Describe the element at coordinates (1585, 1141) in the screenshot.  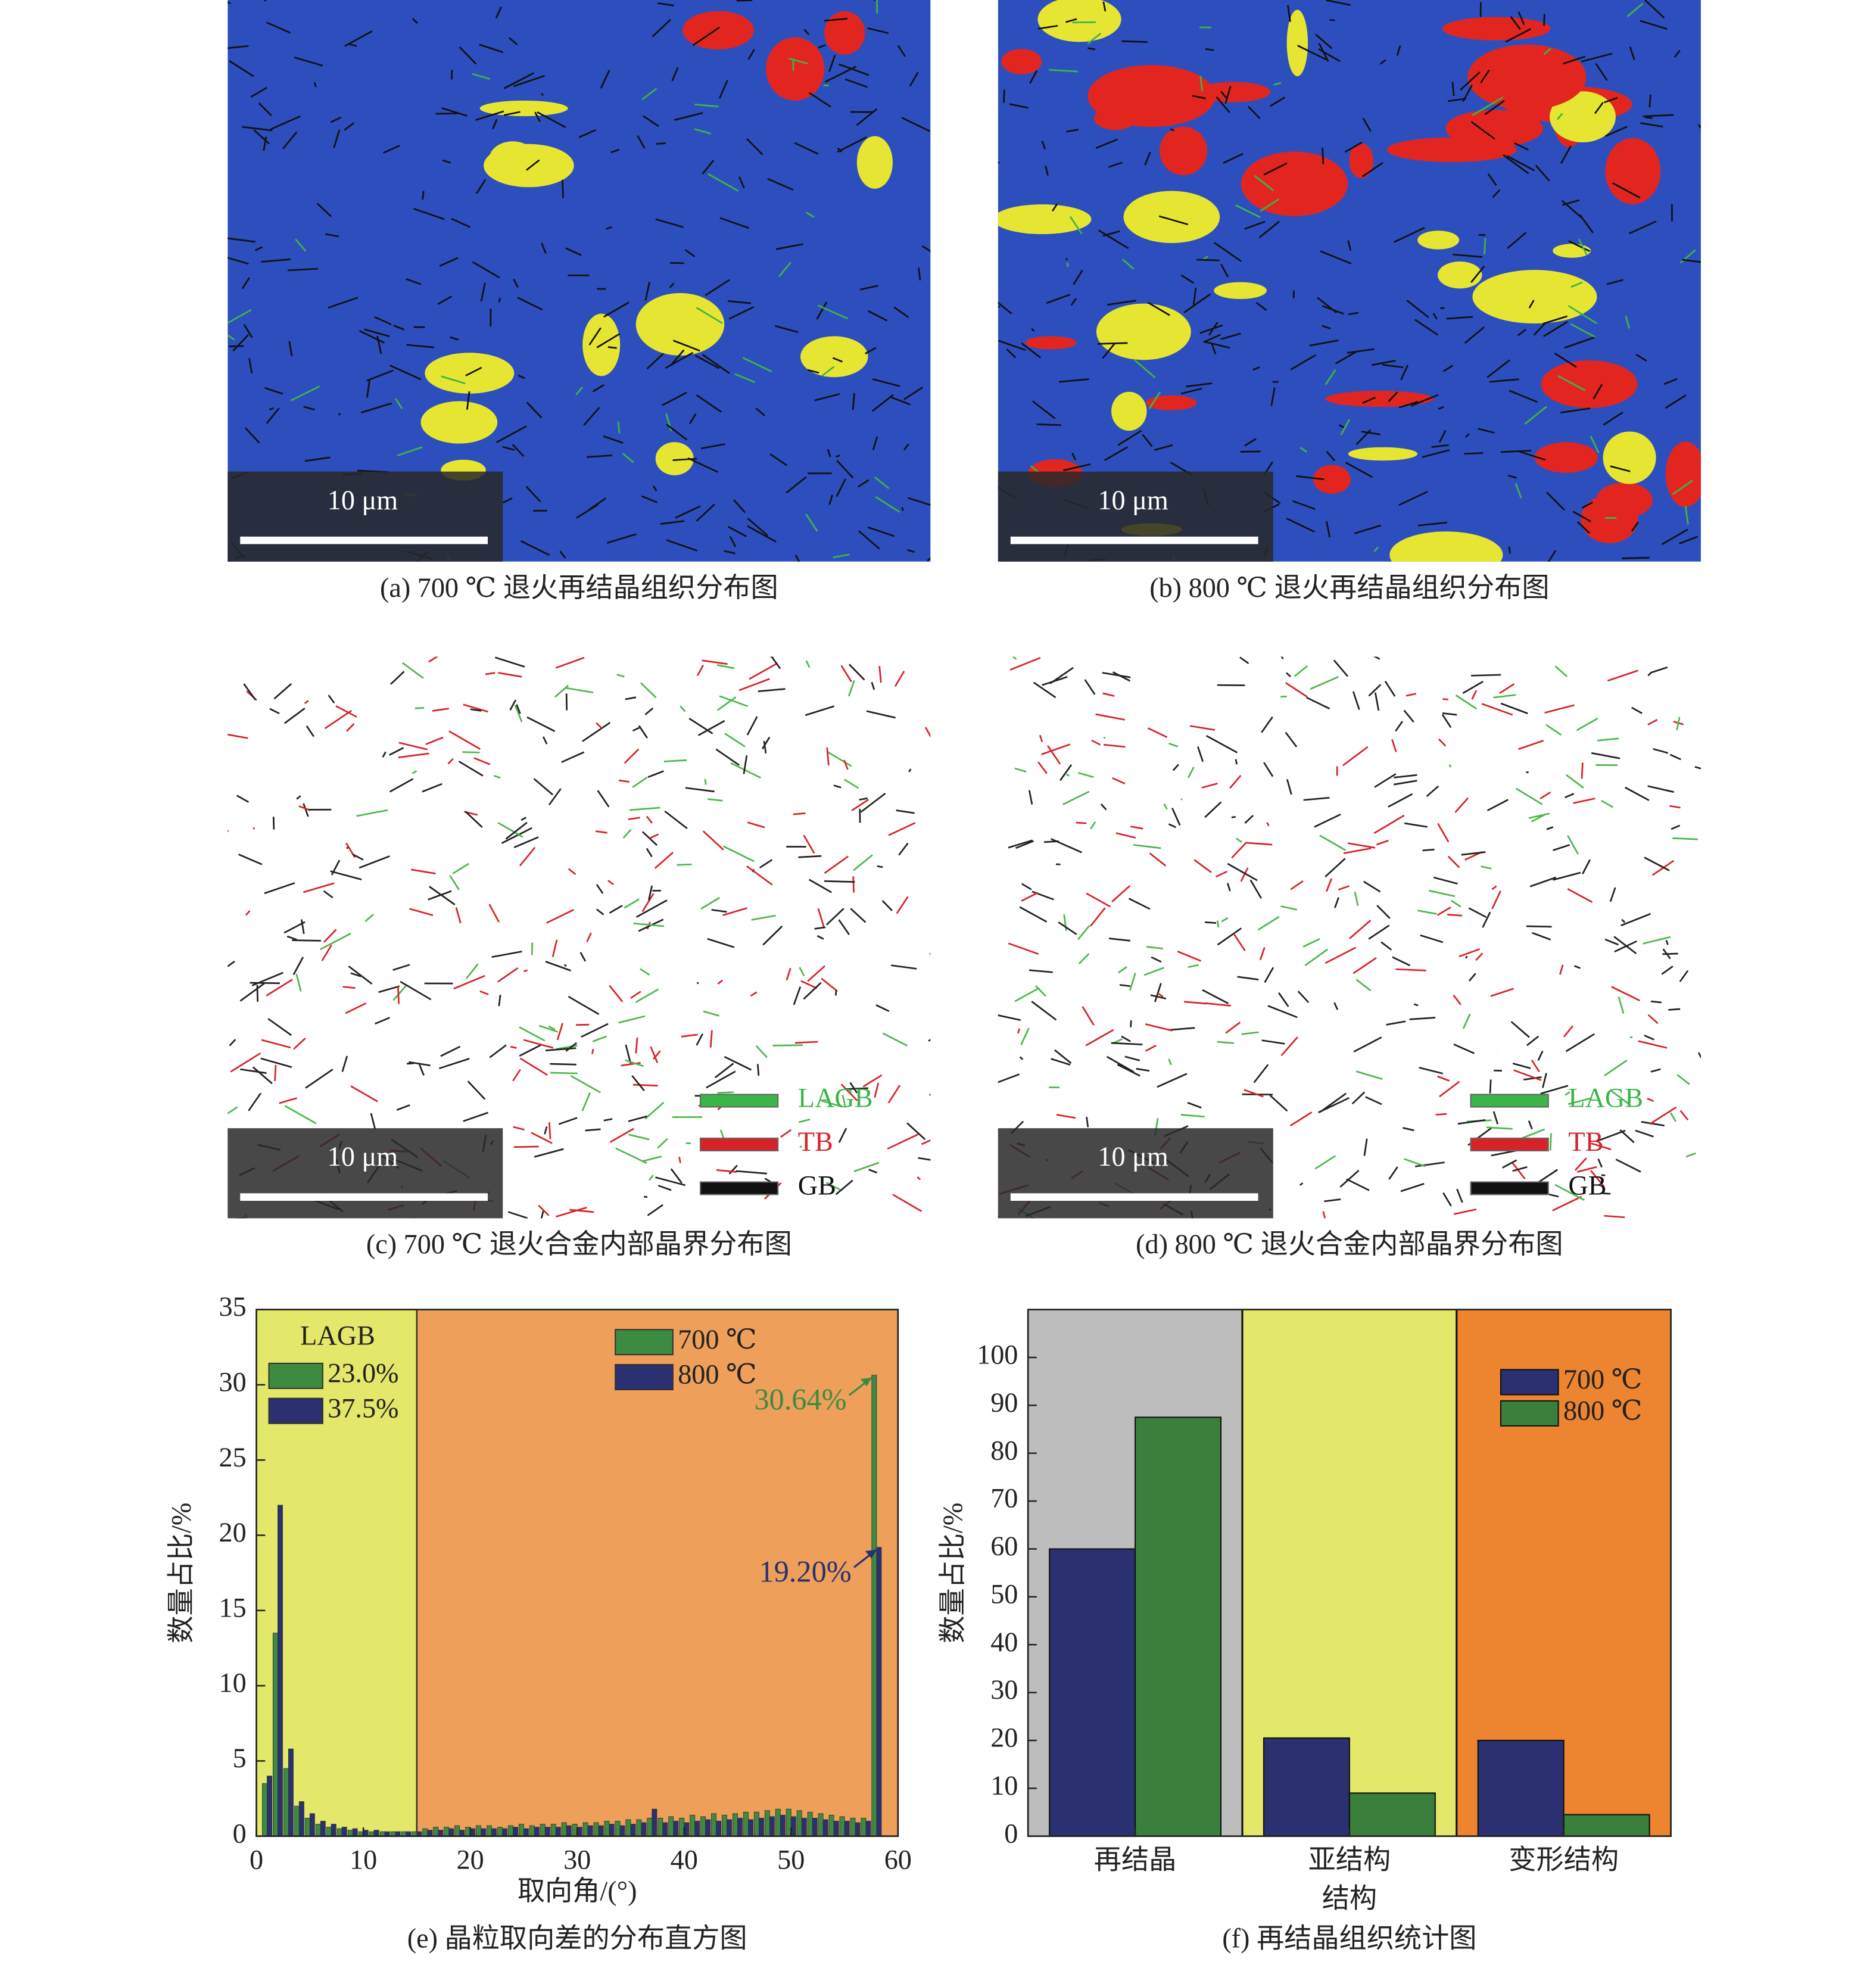
I see `legend-label: TB` at that location.